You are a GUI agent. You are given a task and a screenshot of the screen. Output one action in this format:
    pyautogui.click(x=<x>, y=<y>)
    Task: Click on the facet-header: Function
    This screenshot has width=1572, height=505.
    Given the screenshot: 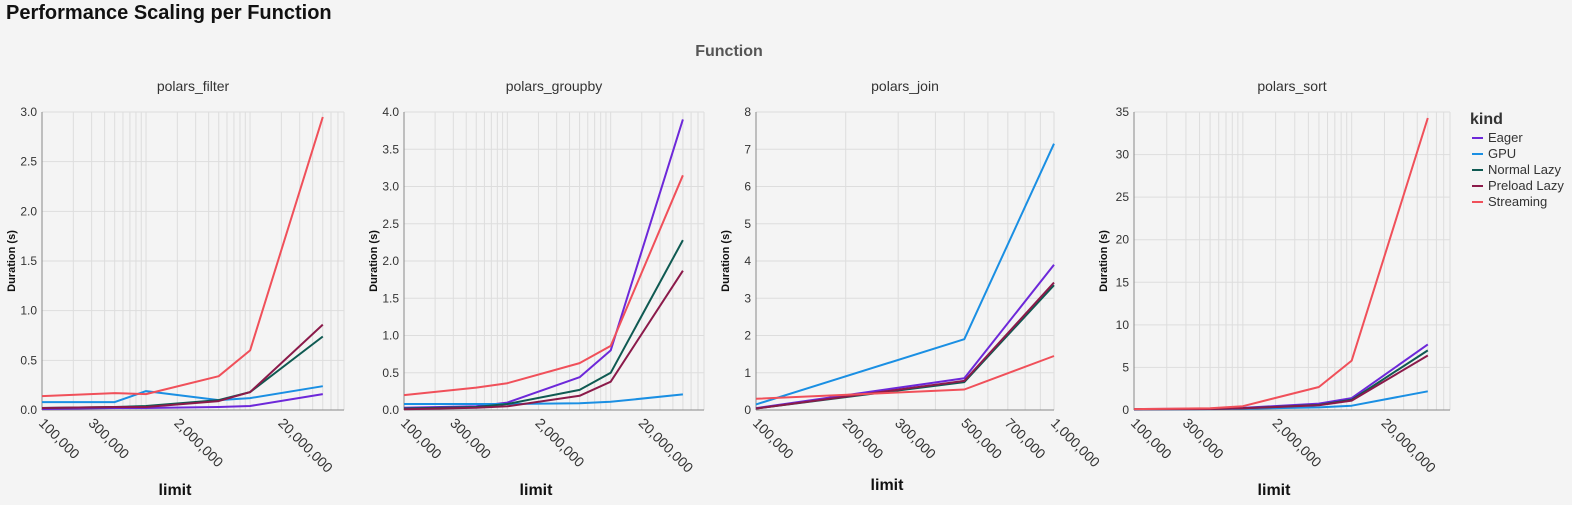 What is the action you would take?
    pyautogui.click(x=729, y=51)
    